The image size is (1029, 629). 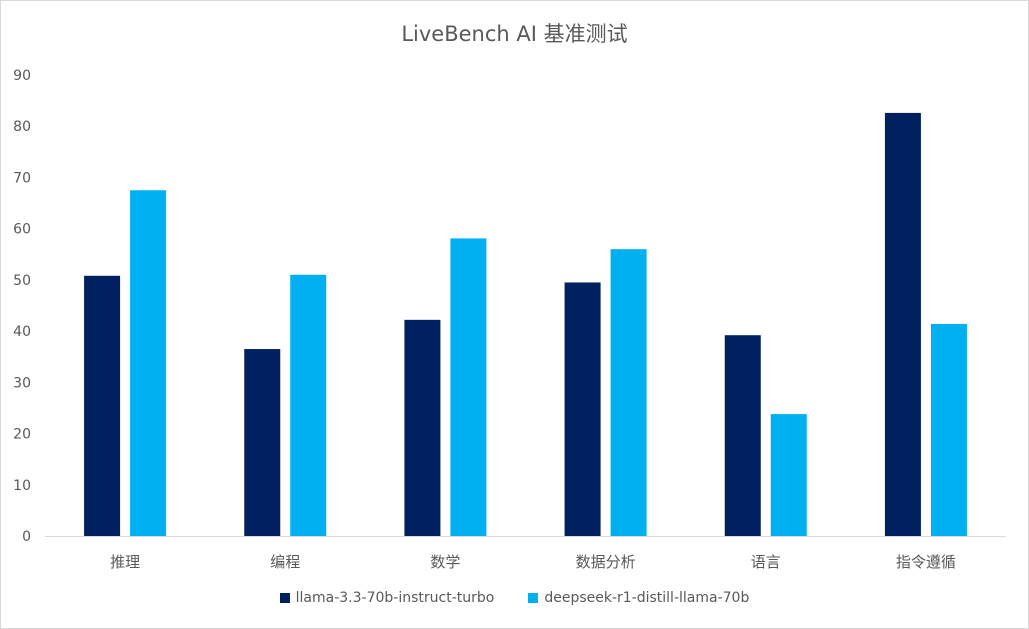 What do you see at coordinates (22, 230) in the screenshot?
I see `y-tick-label: 60` at bounding box center [22, 230].